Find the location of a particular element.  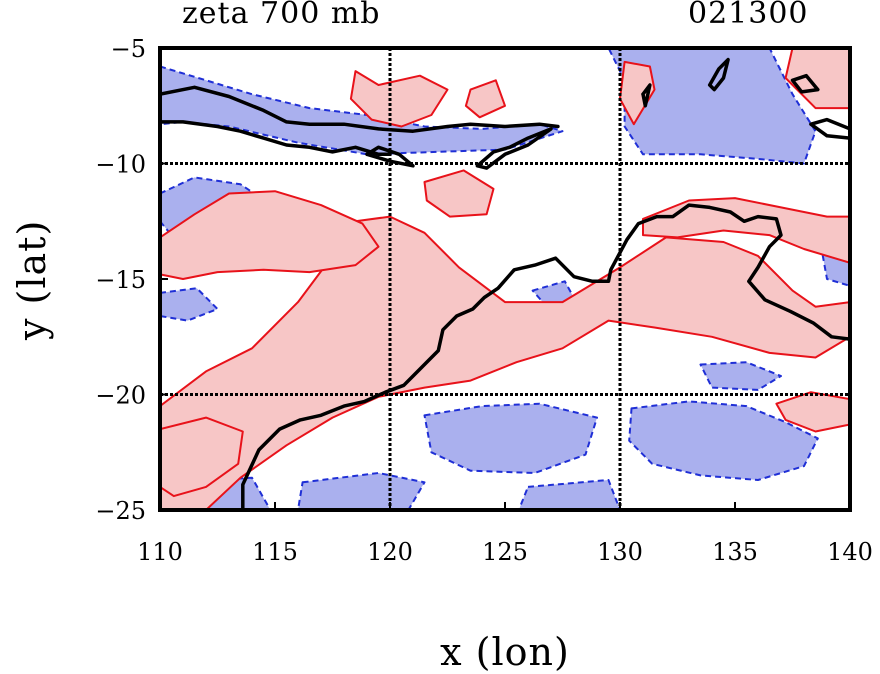

x-tick-label-120: 120 is located at coordinates (390, 552).